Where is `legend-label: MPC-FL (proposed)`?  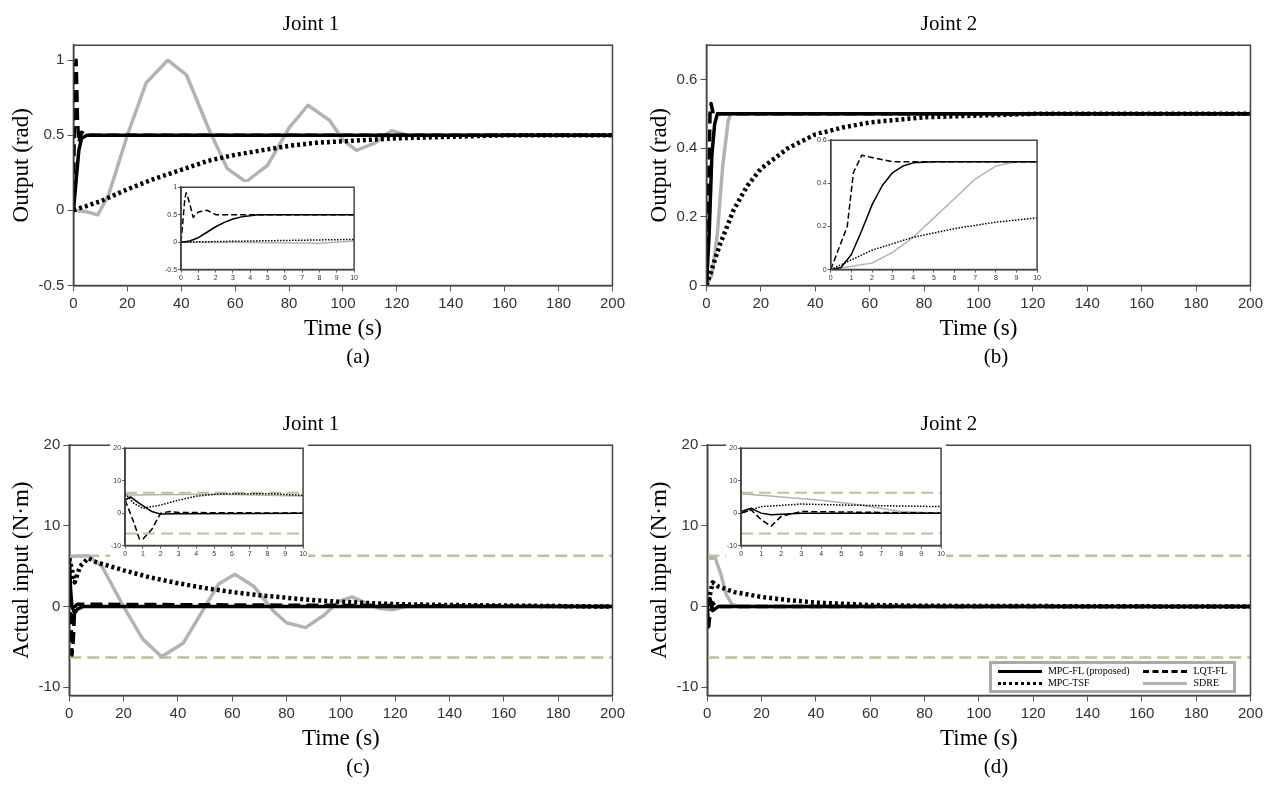
legend-label: MPC-FL (proposed) is located at coordinates (1088, 671).